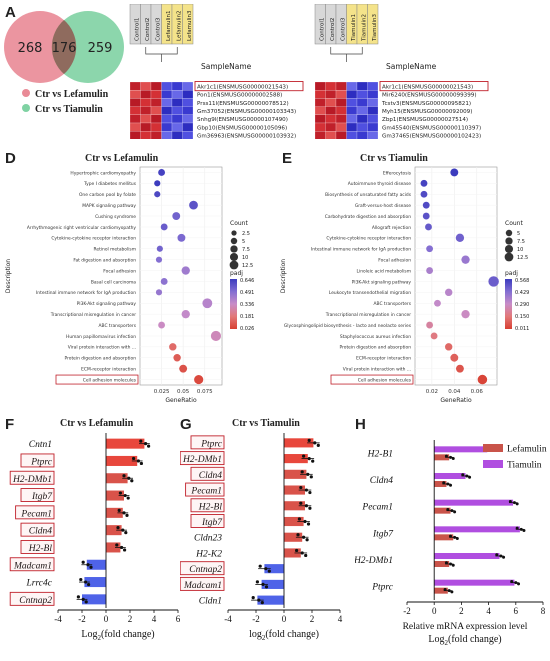 This screenshot has height=661, width=550. What do you see at coordinates (205, 570) in the screenshot?
I see `gene-label: Cntnap2` at bounding box center [205, 570].